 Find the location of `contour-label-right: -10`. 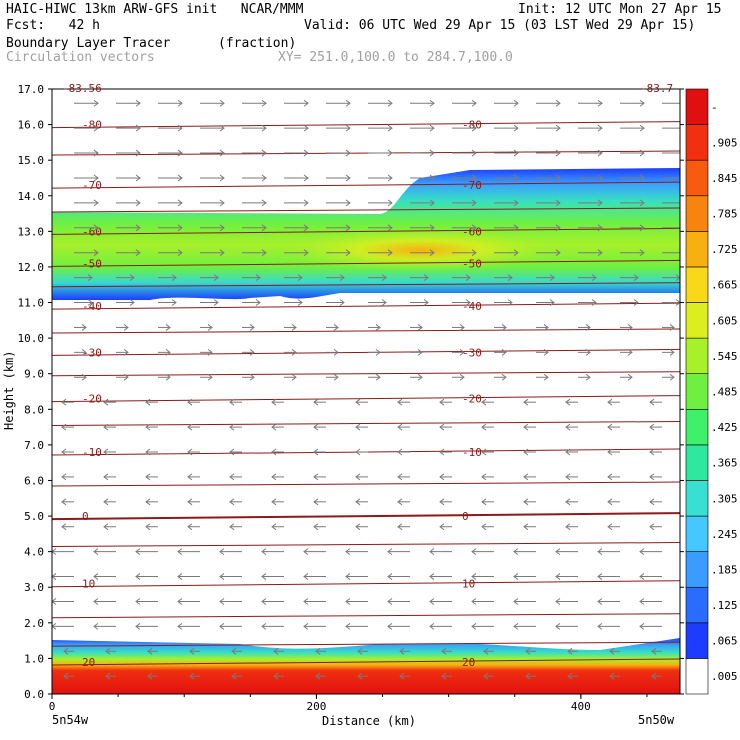

contour-label-right: -10 is located at coordinates (472, 452).